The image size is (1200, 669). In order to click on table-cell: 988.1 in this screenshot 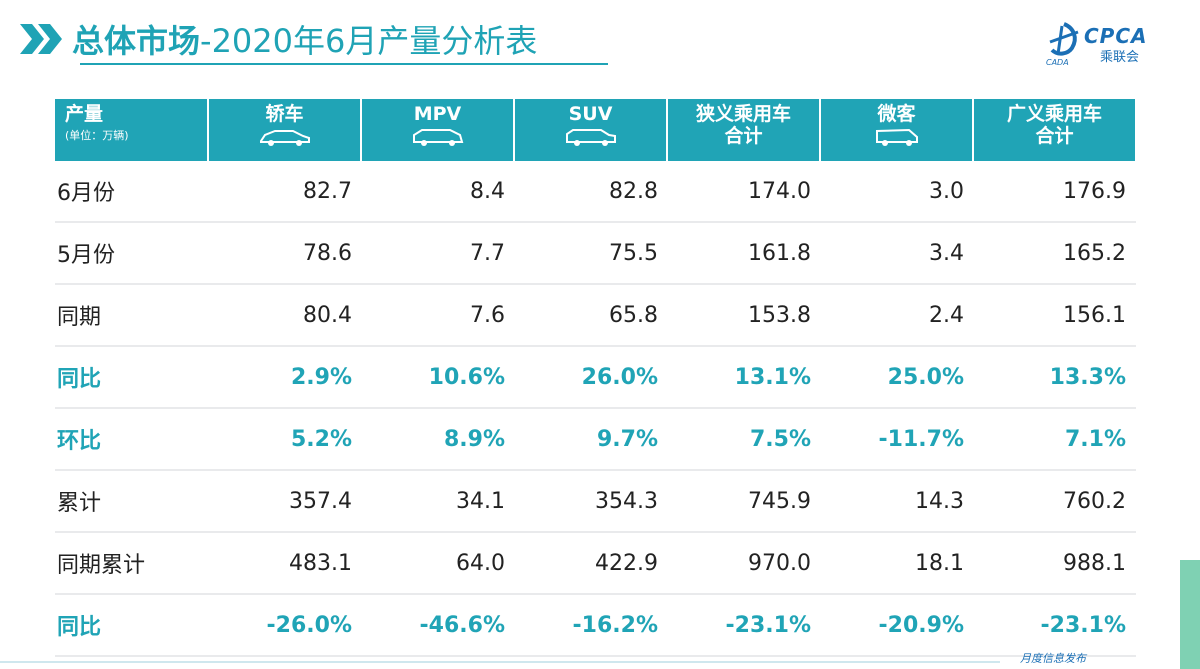, I will do `click(1054, 563)`.